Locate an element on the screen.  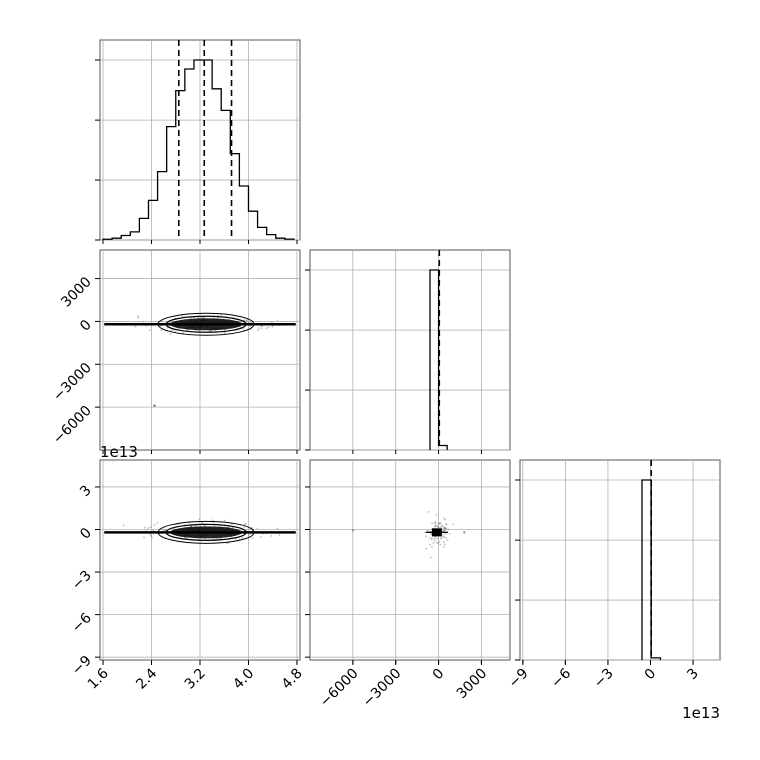
scatter-panel-1-0: 3000 0 −3000−6000 is located at coordinates (175, 351).